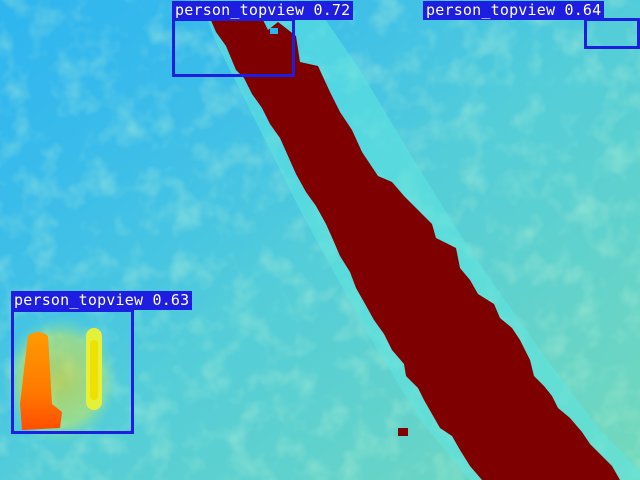 The height and width of the screenshot is (480, 640). Describe the element at coordinates (94, 370) in the screenshot. I see `person-warm-limb-core` at that location.